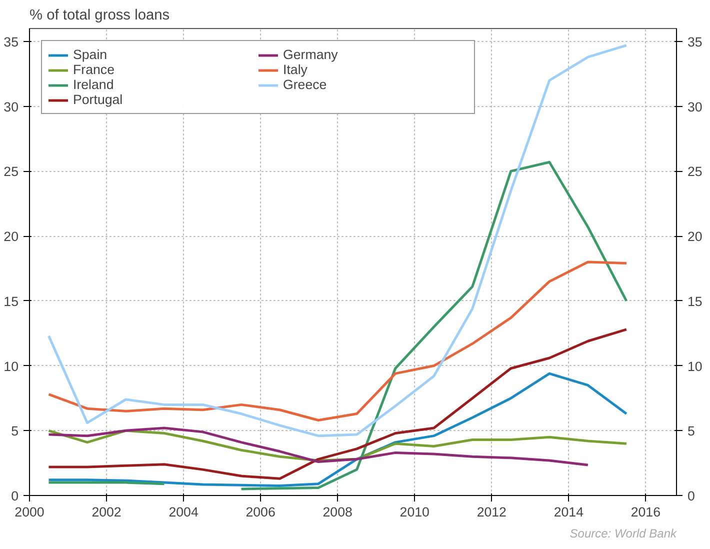 This screenshot has height=549, width=710. What do you see at coordinates (11, 366) in the screenshot?
I see `y-tick-label: 10` at bounding box center [11, 366].